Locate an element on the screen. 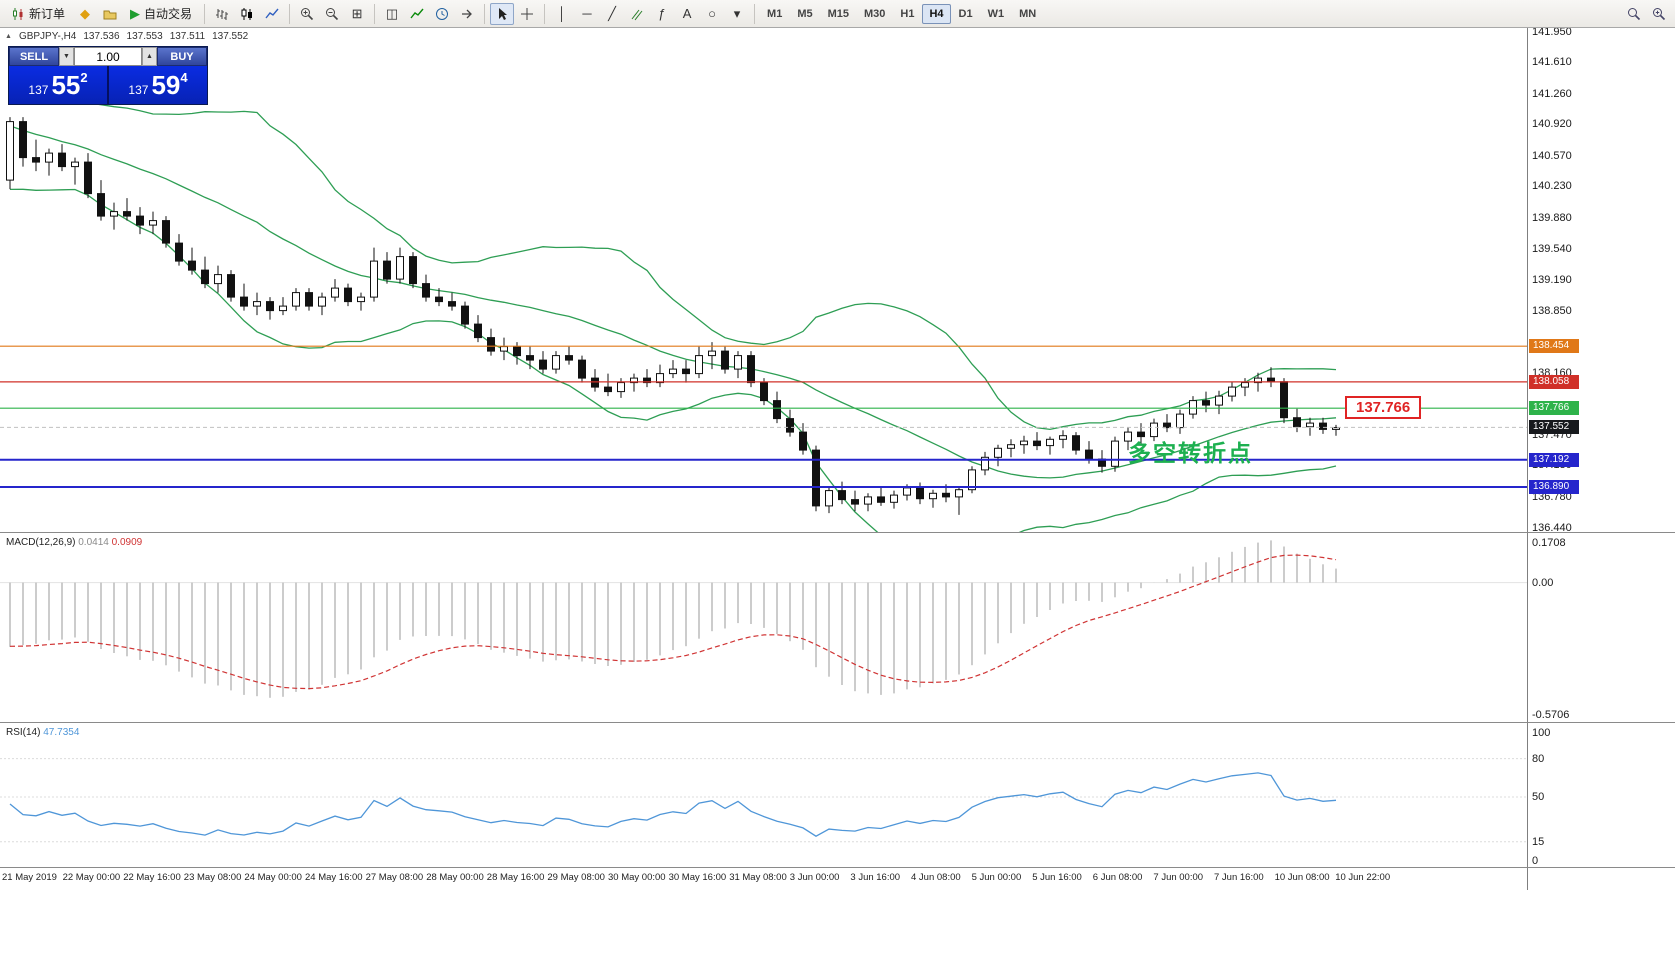 The width and height of the screenshot is (1675, 953). volume-decrease-button: ▼ is located at coordinates (66, 56).